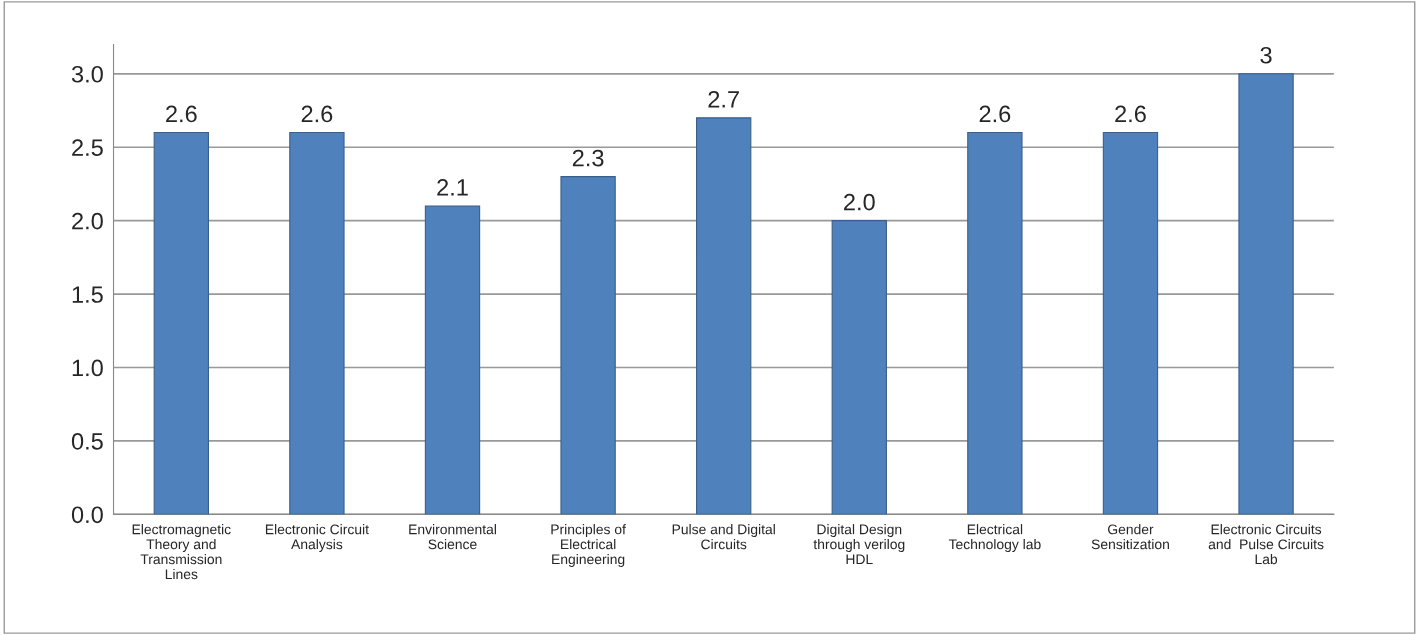  Describe the element at coordinates (588, 545) in the screenshot. I see `x-tick-label: Principles of Electrical Engineering` at that location.